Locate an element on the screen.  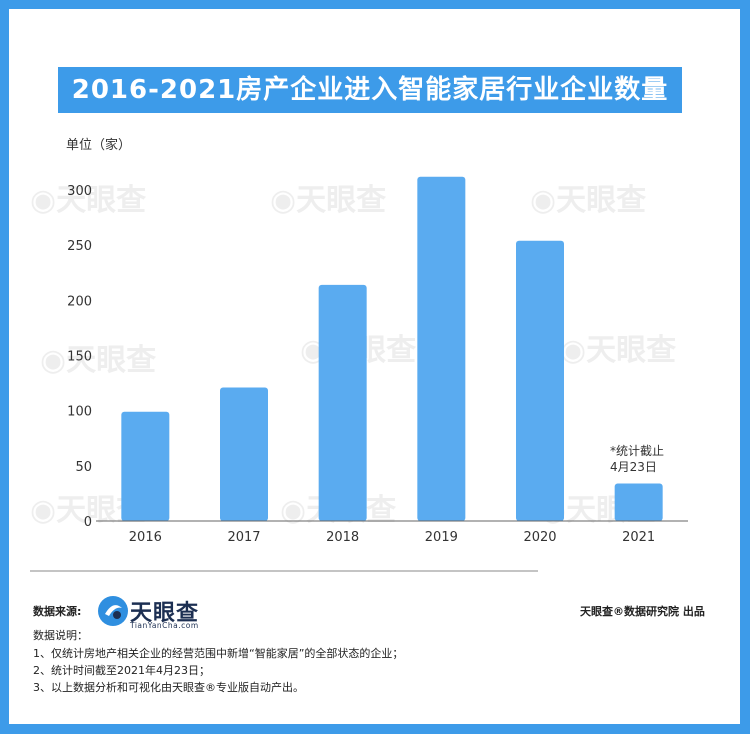
bar-2021 is located at coordinates (638, 502).